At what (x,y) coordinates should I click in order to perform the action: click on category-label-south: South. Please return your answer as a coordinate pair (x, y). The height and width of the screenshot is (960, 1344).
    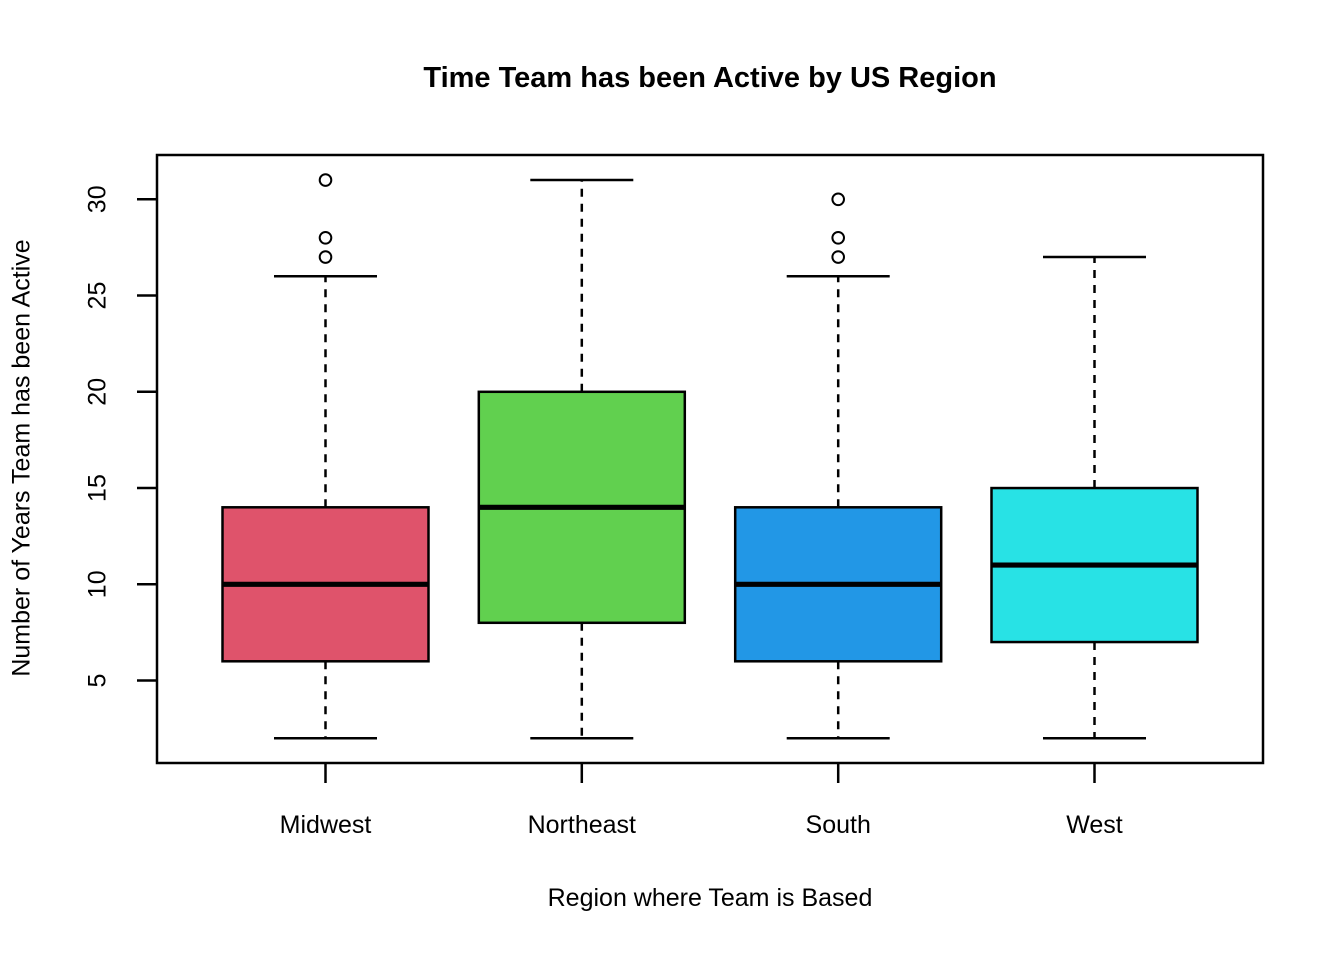
    Looking at the image, I should click on (838, 825).